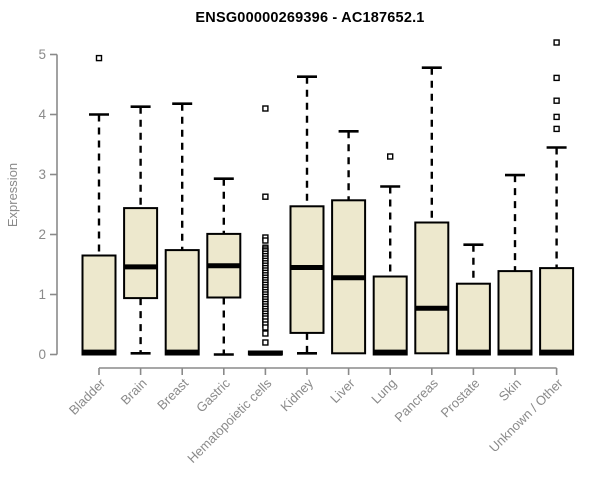 This screenshot has height=500, width=600. What do you see at coordinates (510, 390) in the screenshot?
I see `x-category-label: Skin` at bounding box center [510, 390].